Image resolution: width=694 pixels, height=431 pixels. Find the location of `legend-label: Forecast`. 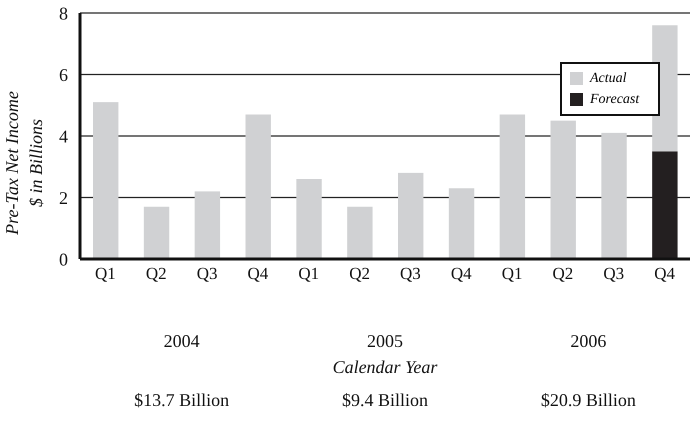

legend-label: Forecast is located at coordinates (614, 100).